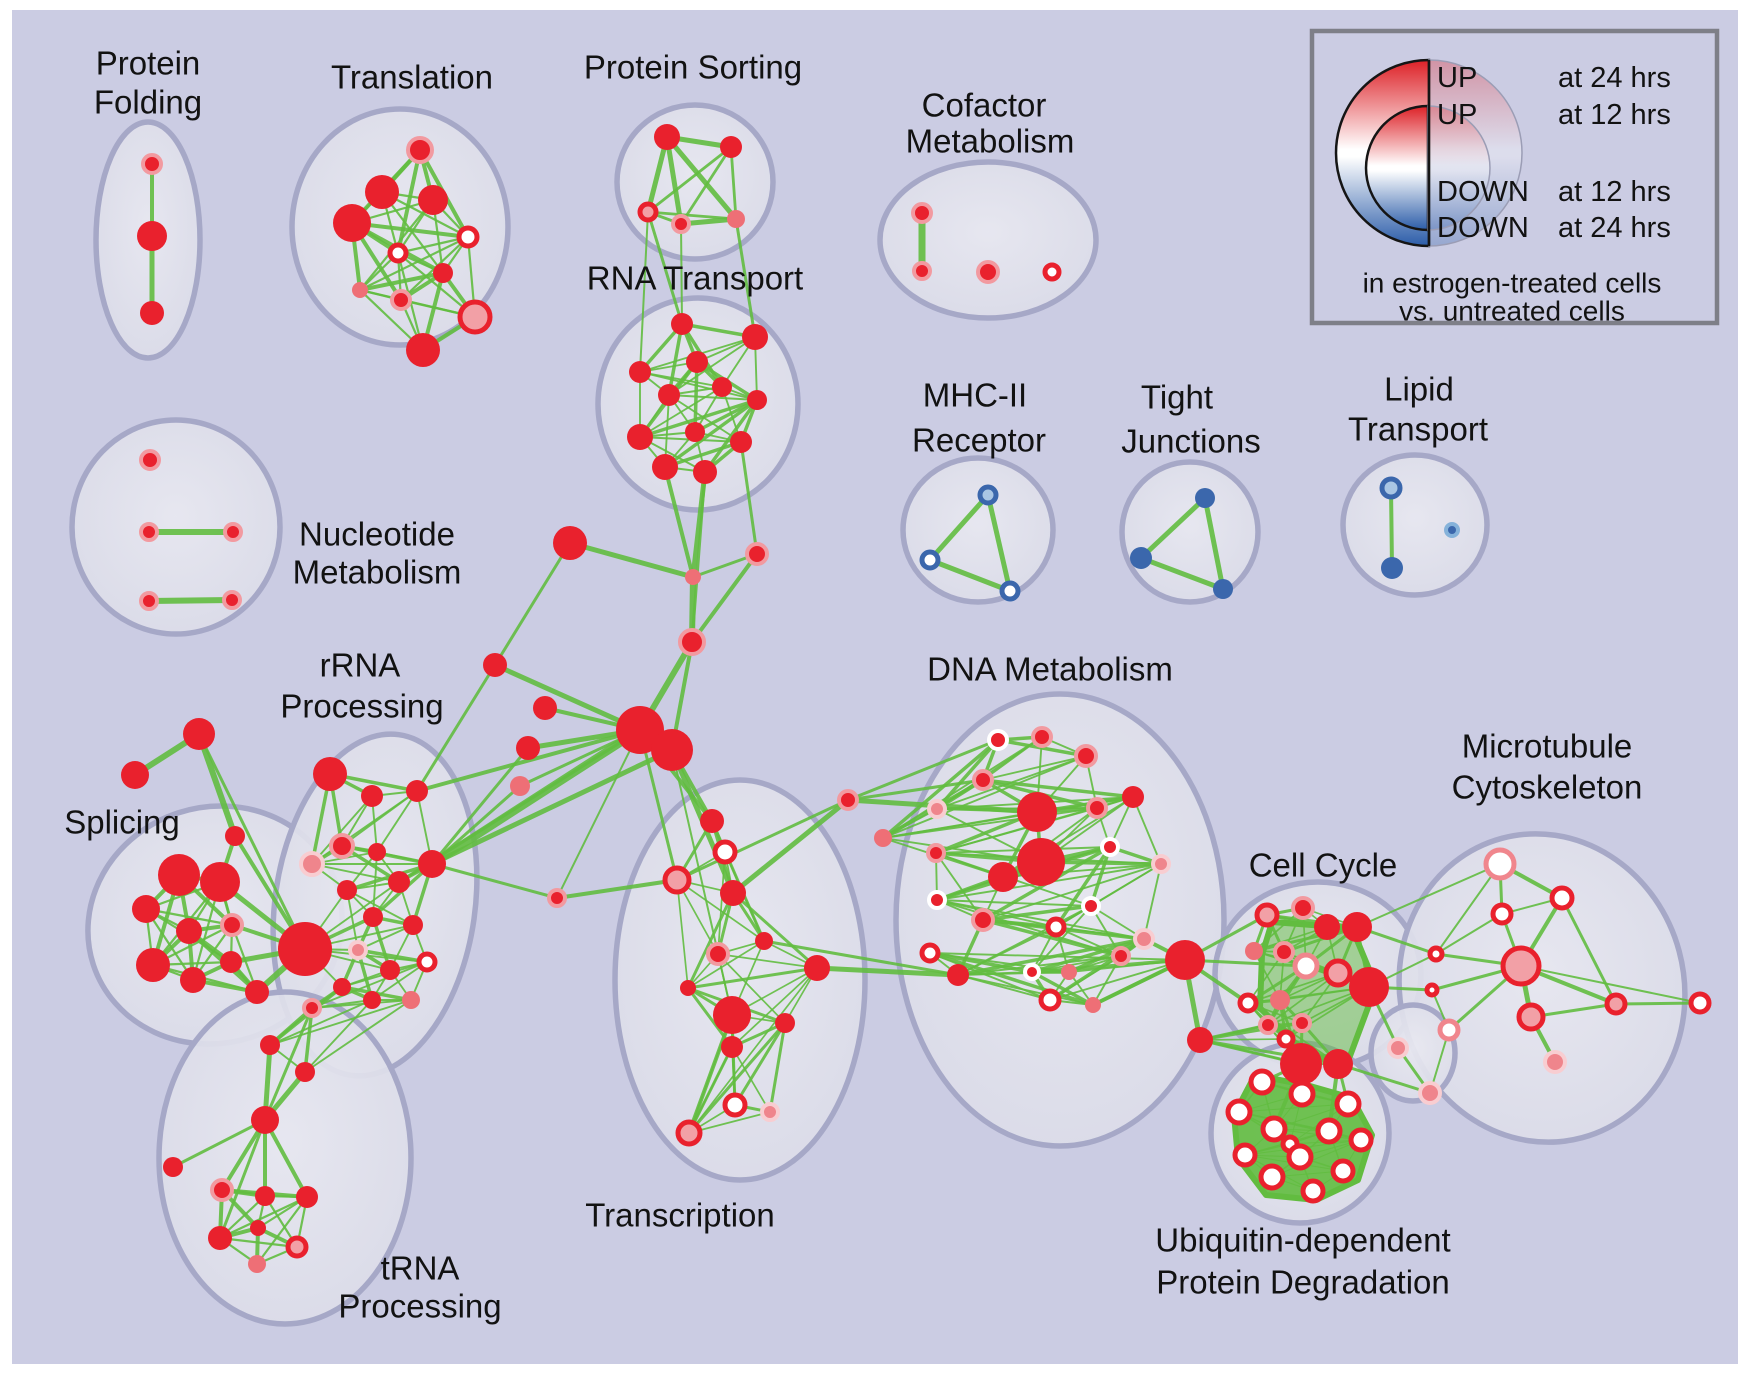 This screenshot has height=1376, width=1750. Describe the element at coordinates (988, 240) in the screenshot. I see `cluster-ellipse-cofactor-metabolism` at that location.